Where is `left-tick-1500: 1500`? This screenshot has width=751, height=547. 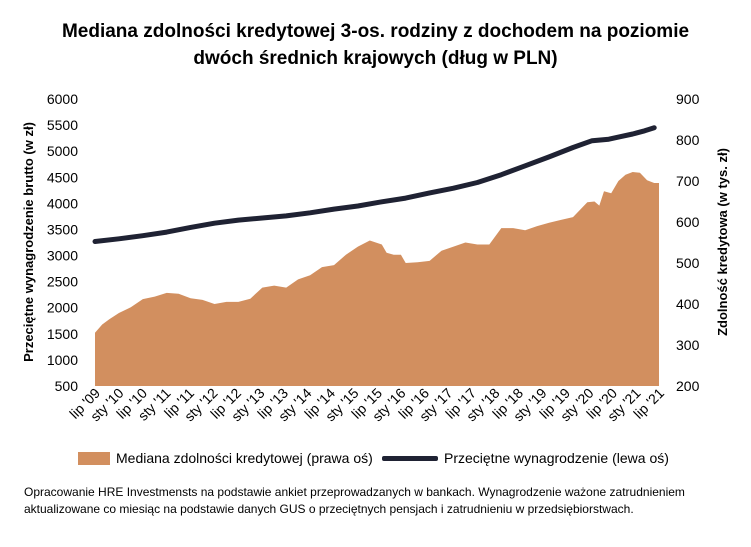
left-tick-1500: 1500 is located at coordinates (62, 334).